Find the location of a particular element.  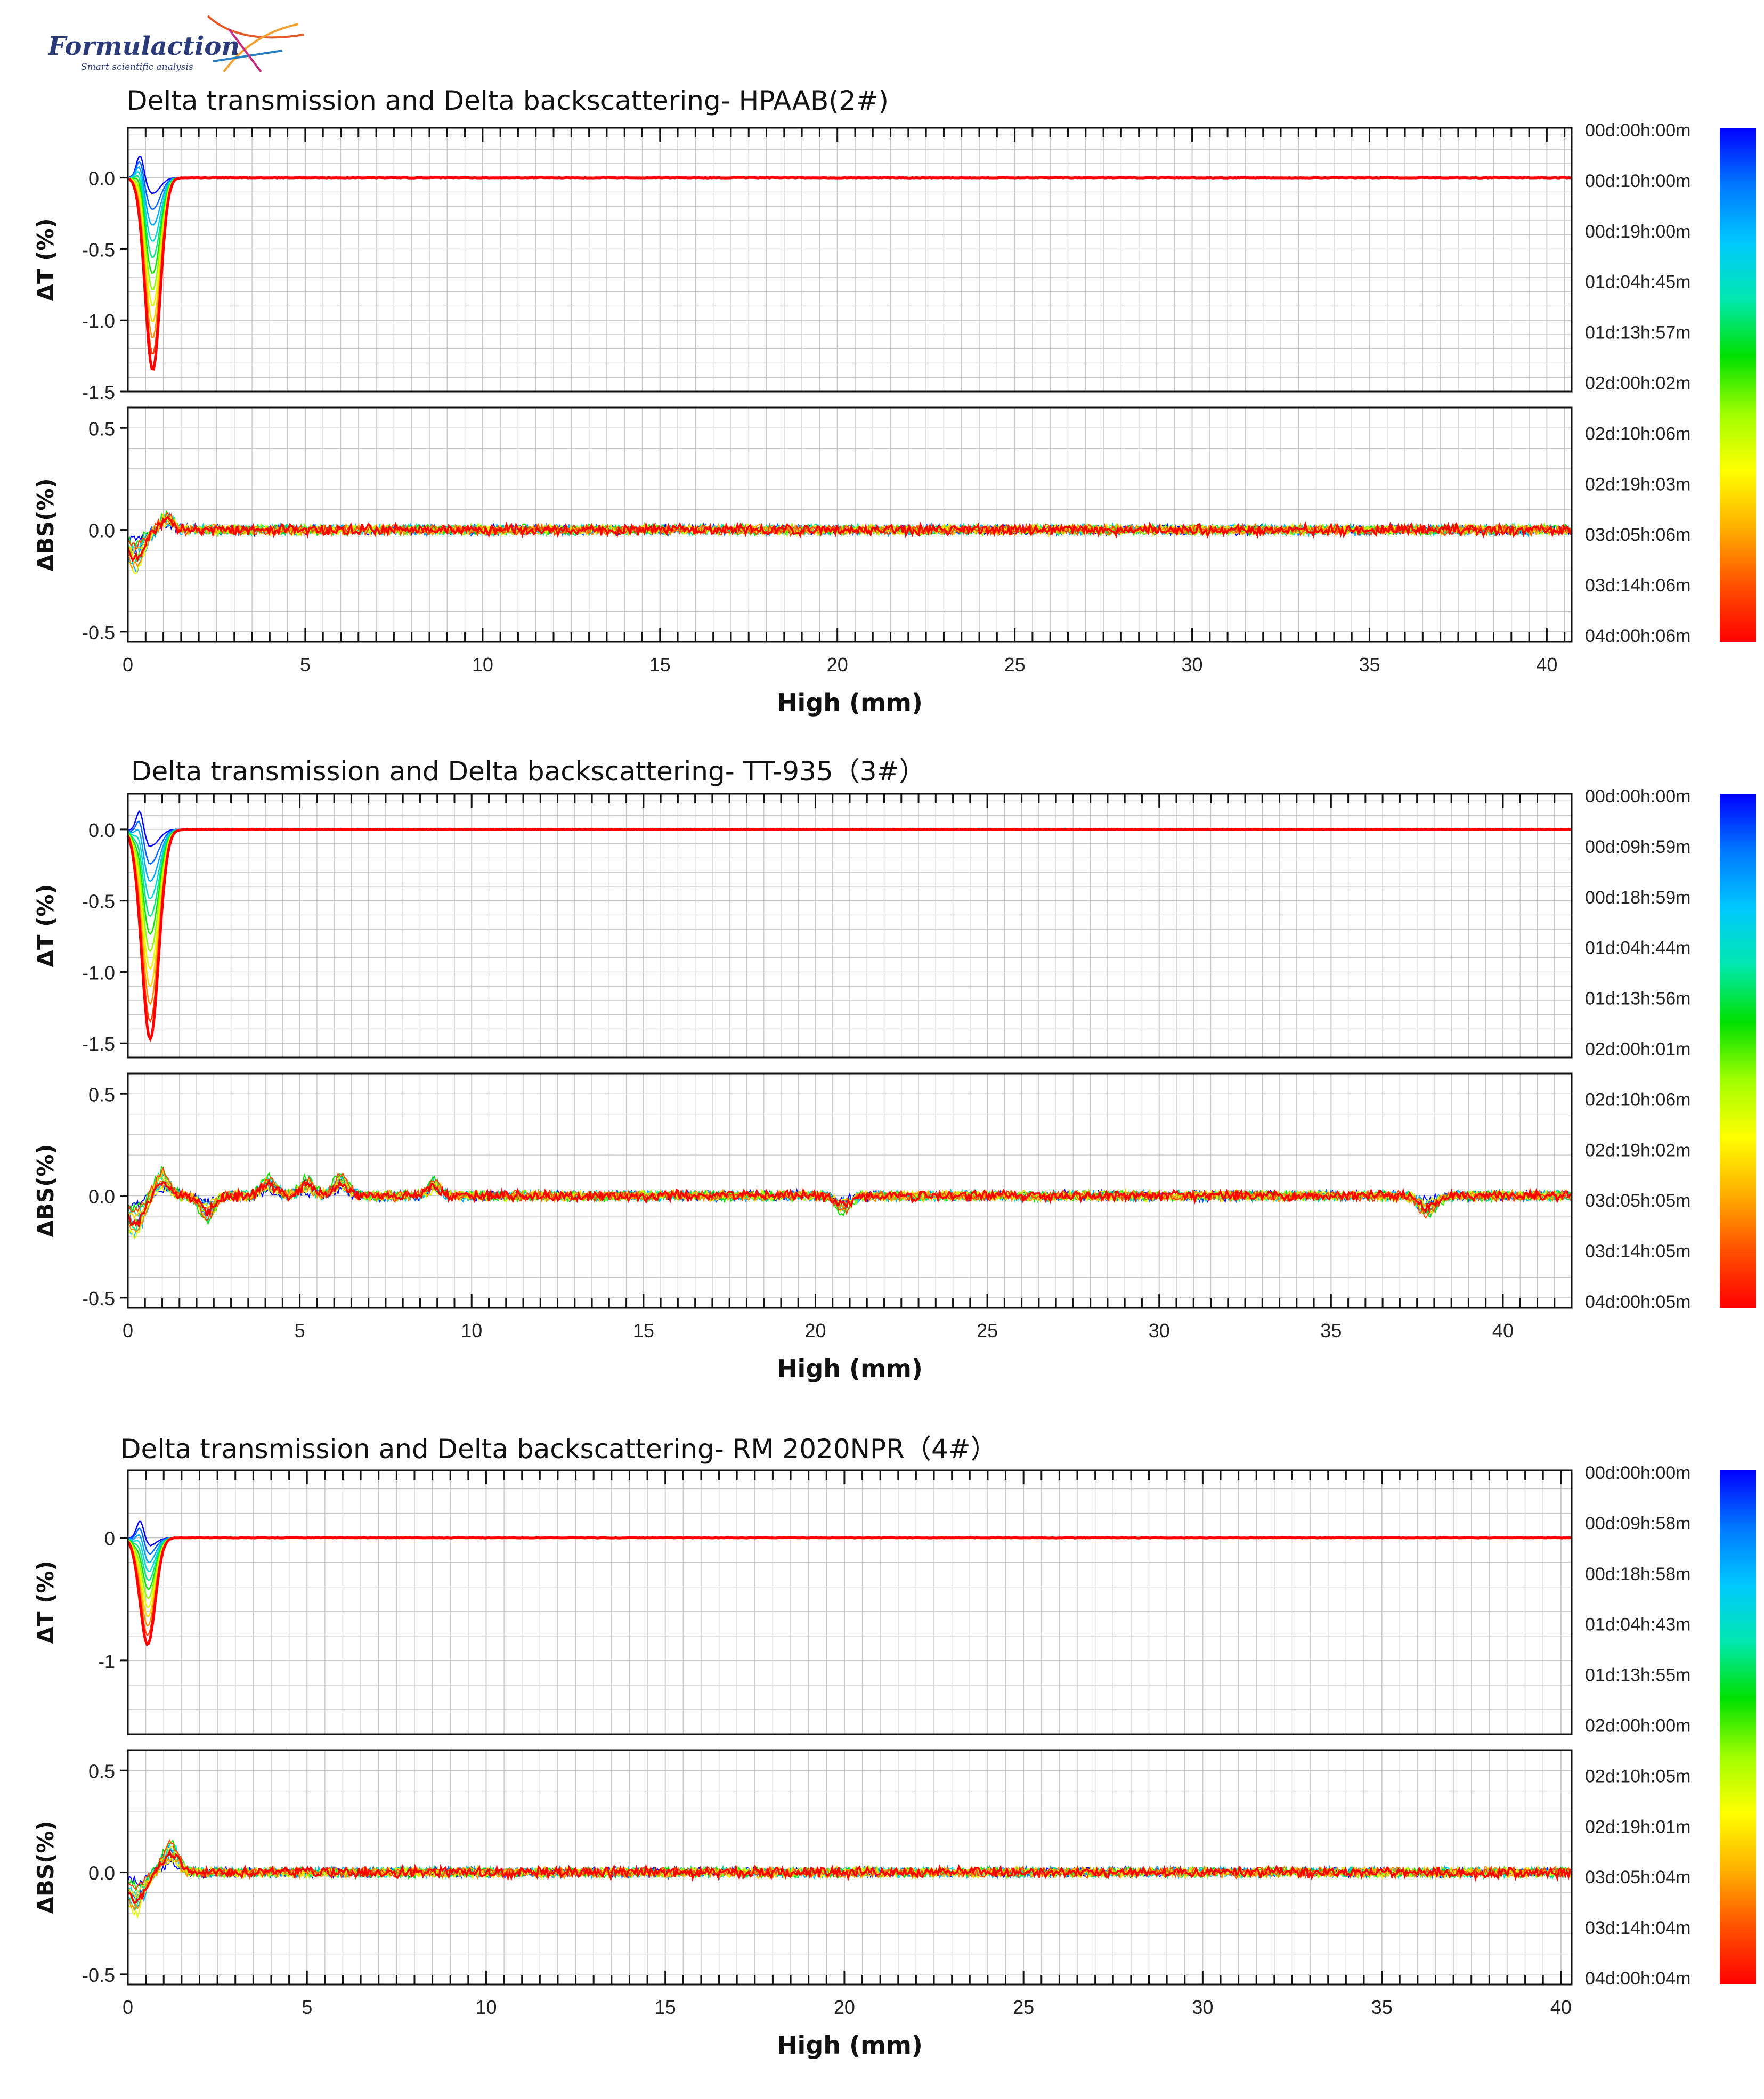

legend-time-label: 03d:05h:05m is located at coordinates (1638, 1201).